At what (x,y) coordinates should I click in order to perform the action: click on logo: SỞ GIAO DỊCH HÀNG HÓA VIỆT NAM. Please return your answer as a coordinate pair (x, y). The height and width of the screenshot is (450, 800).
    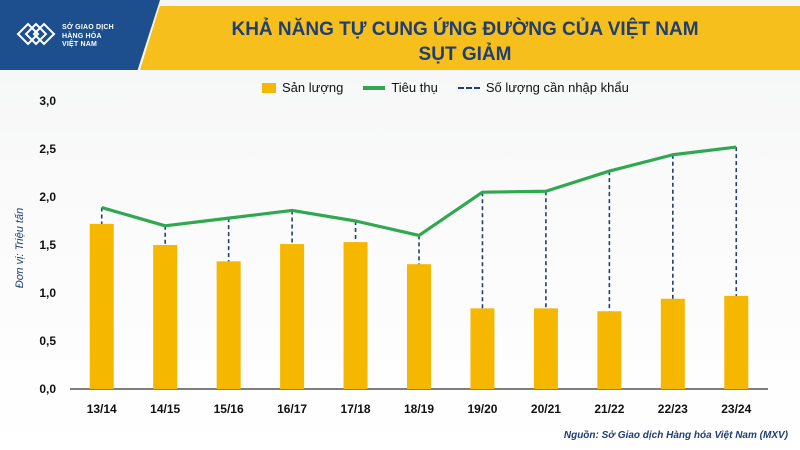
    Looking at the image, I should click on (80, 35).